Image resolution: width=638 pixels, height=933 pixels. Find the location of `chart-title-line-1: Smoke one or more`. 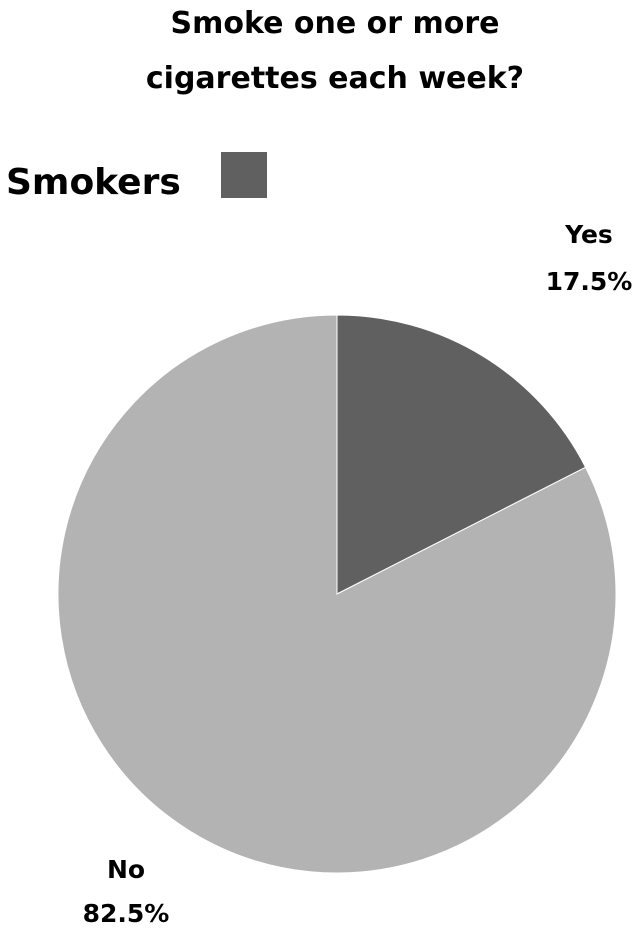

chart-title-line-1: Smoke one or more is located at coordinates (334, 23).